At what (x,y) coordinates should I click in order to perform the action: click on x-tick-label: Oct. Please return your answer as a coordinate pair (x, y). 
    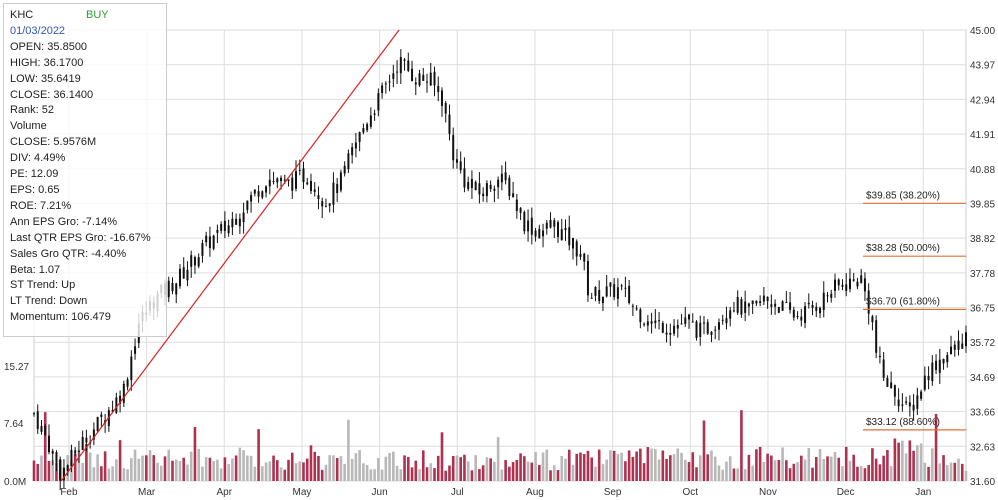
    Looking at the image, I should click on (691, 492).